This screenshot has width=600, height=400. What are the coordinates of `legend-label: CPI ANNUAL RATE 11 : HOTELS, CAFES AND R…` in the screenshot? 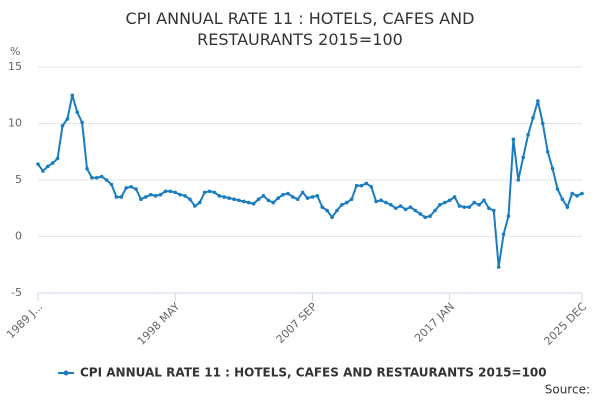 It's located at (313, 373).